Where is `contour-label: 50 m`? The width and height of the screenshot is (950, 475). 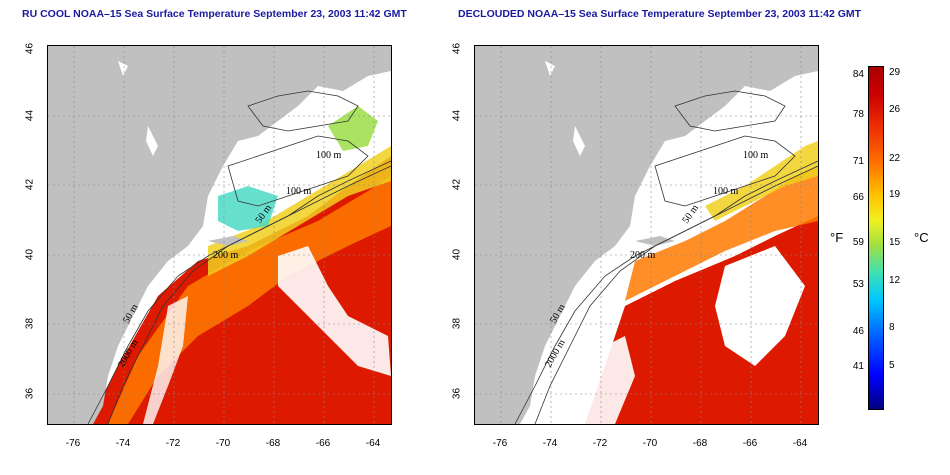 contour-label: 50 m is located at coordinates (690, 214).